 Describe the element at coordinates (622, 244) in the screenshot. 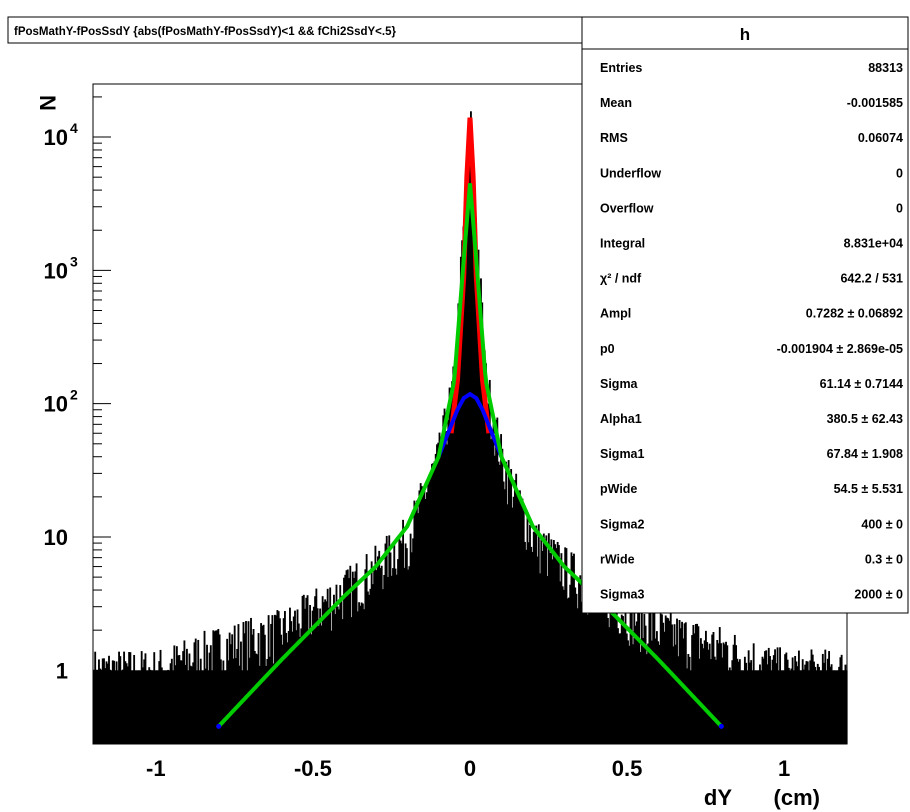

I see `stat-label: Integral` at that location.